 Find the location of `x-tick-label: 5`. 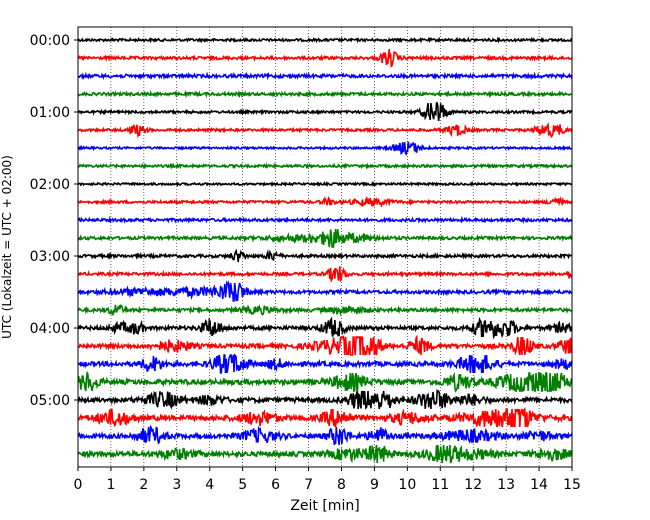

x-tick-label: 5 is located at coordinates (242, 485).